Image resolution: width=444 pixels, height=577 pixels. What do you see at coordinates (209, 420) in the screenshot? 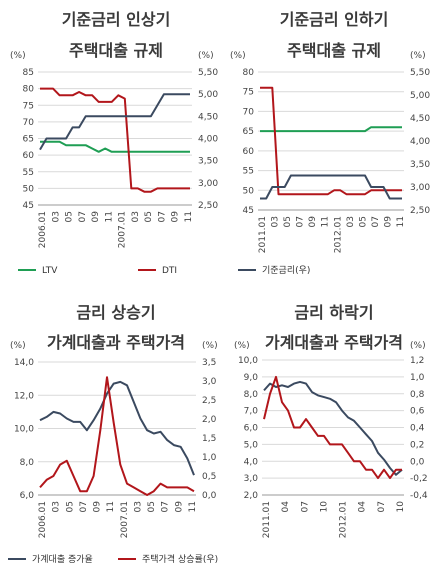
I see `right-tick-label: 2,0` at bounding box center [209, 420].